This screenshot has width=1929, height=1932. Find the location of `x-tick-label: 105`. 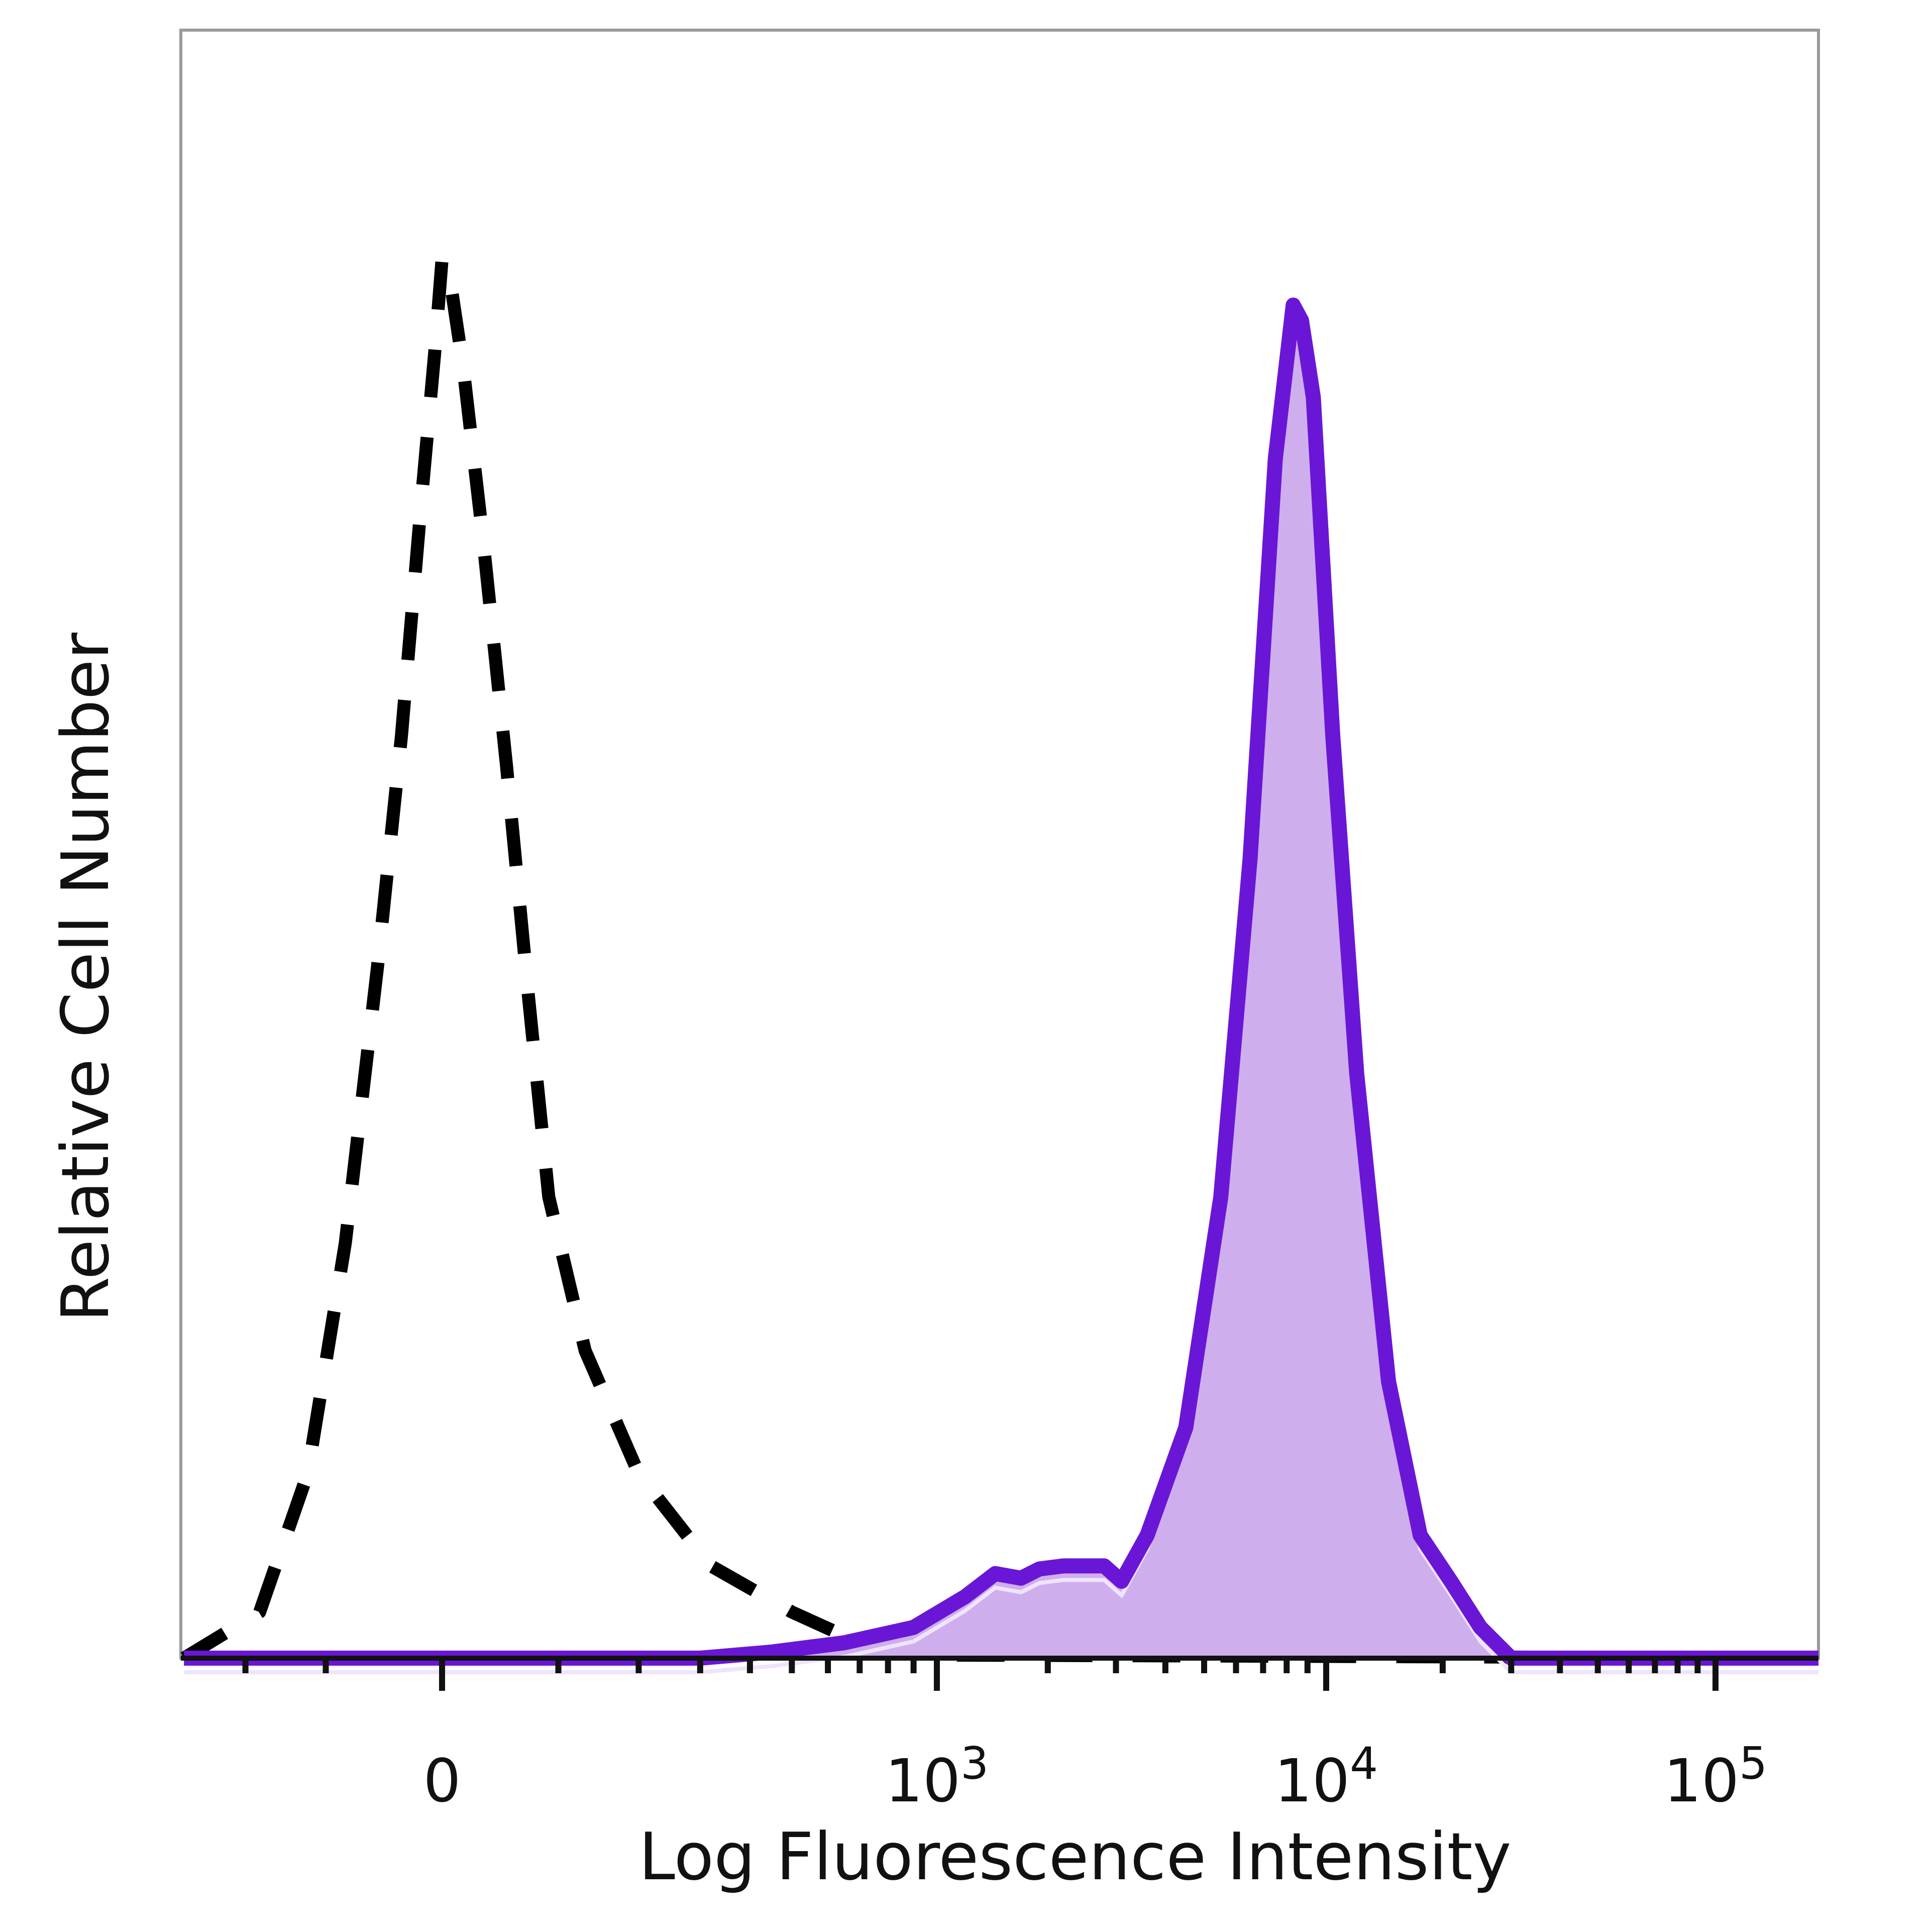

x-tick-label: 105 is located at coordinates (1715, 1776).